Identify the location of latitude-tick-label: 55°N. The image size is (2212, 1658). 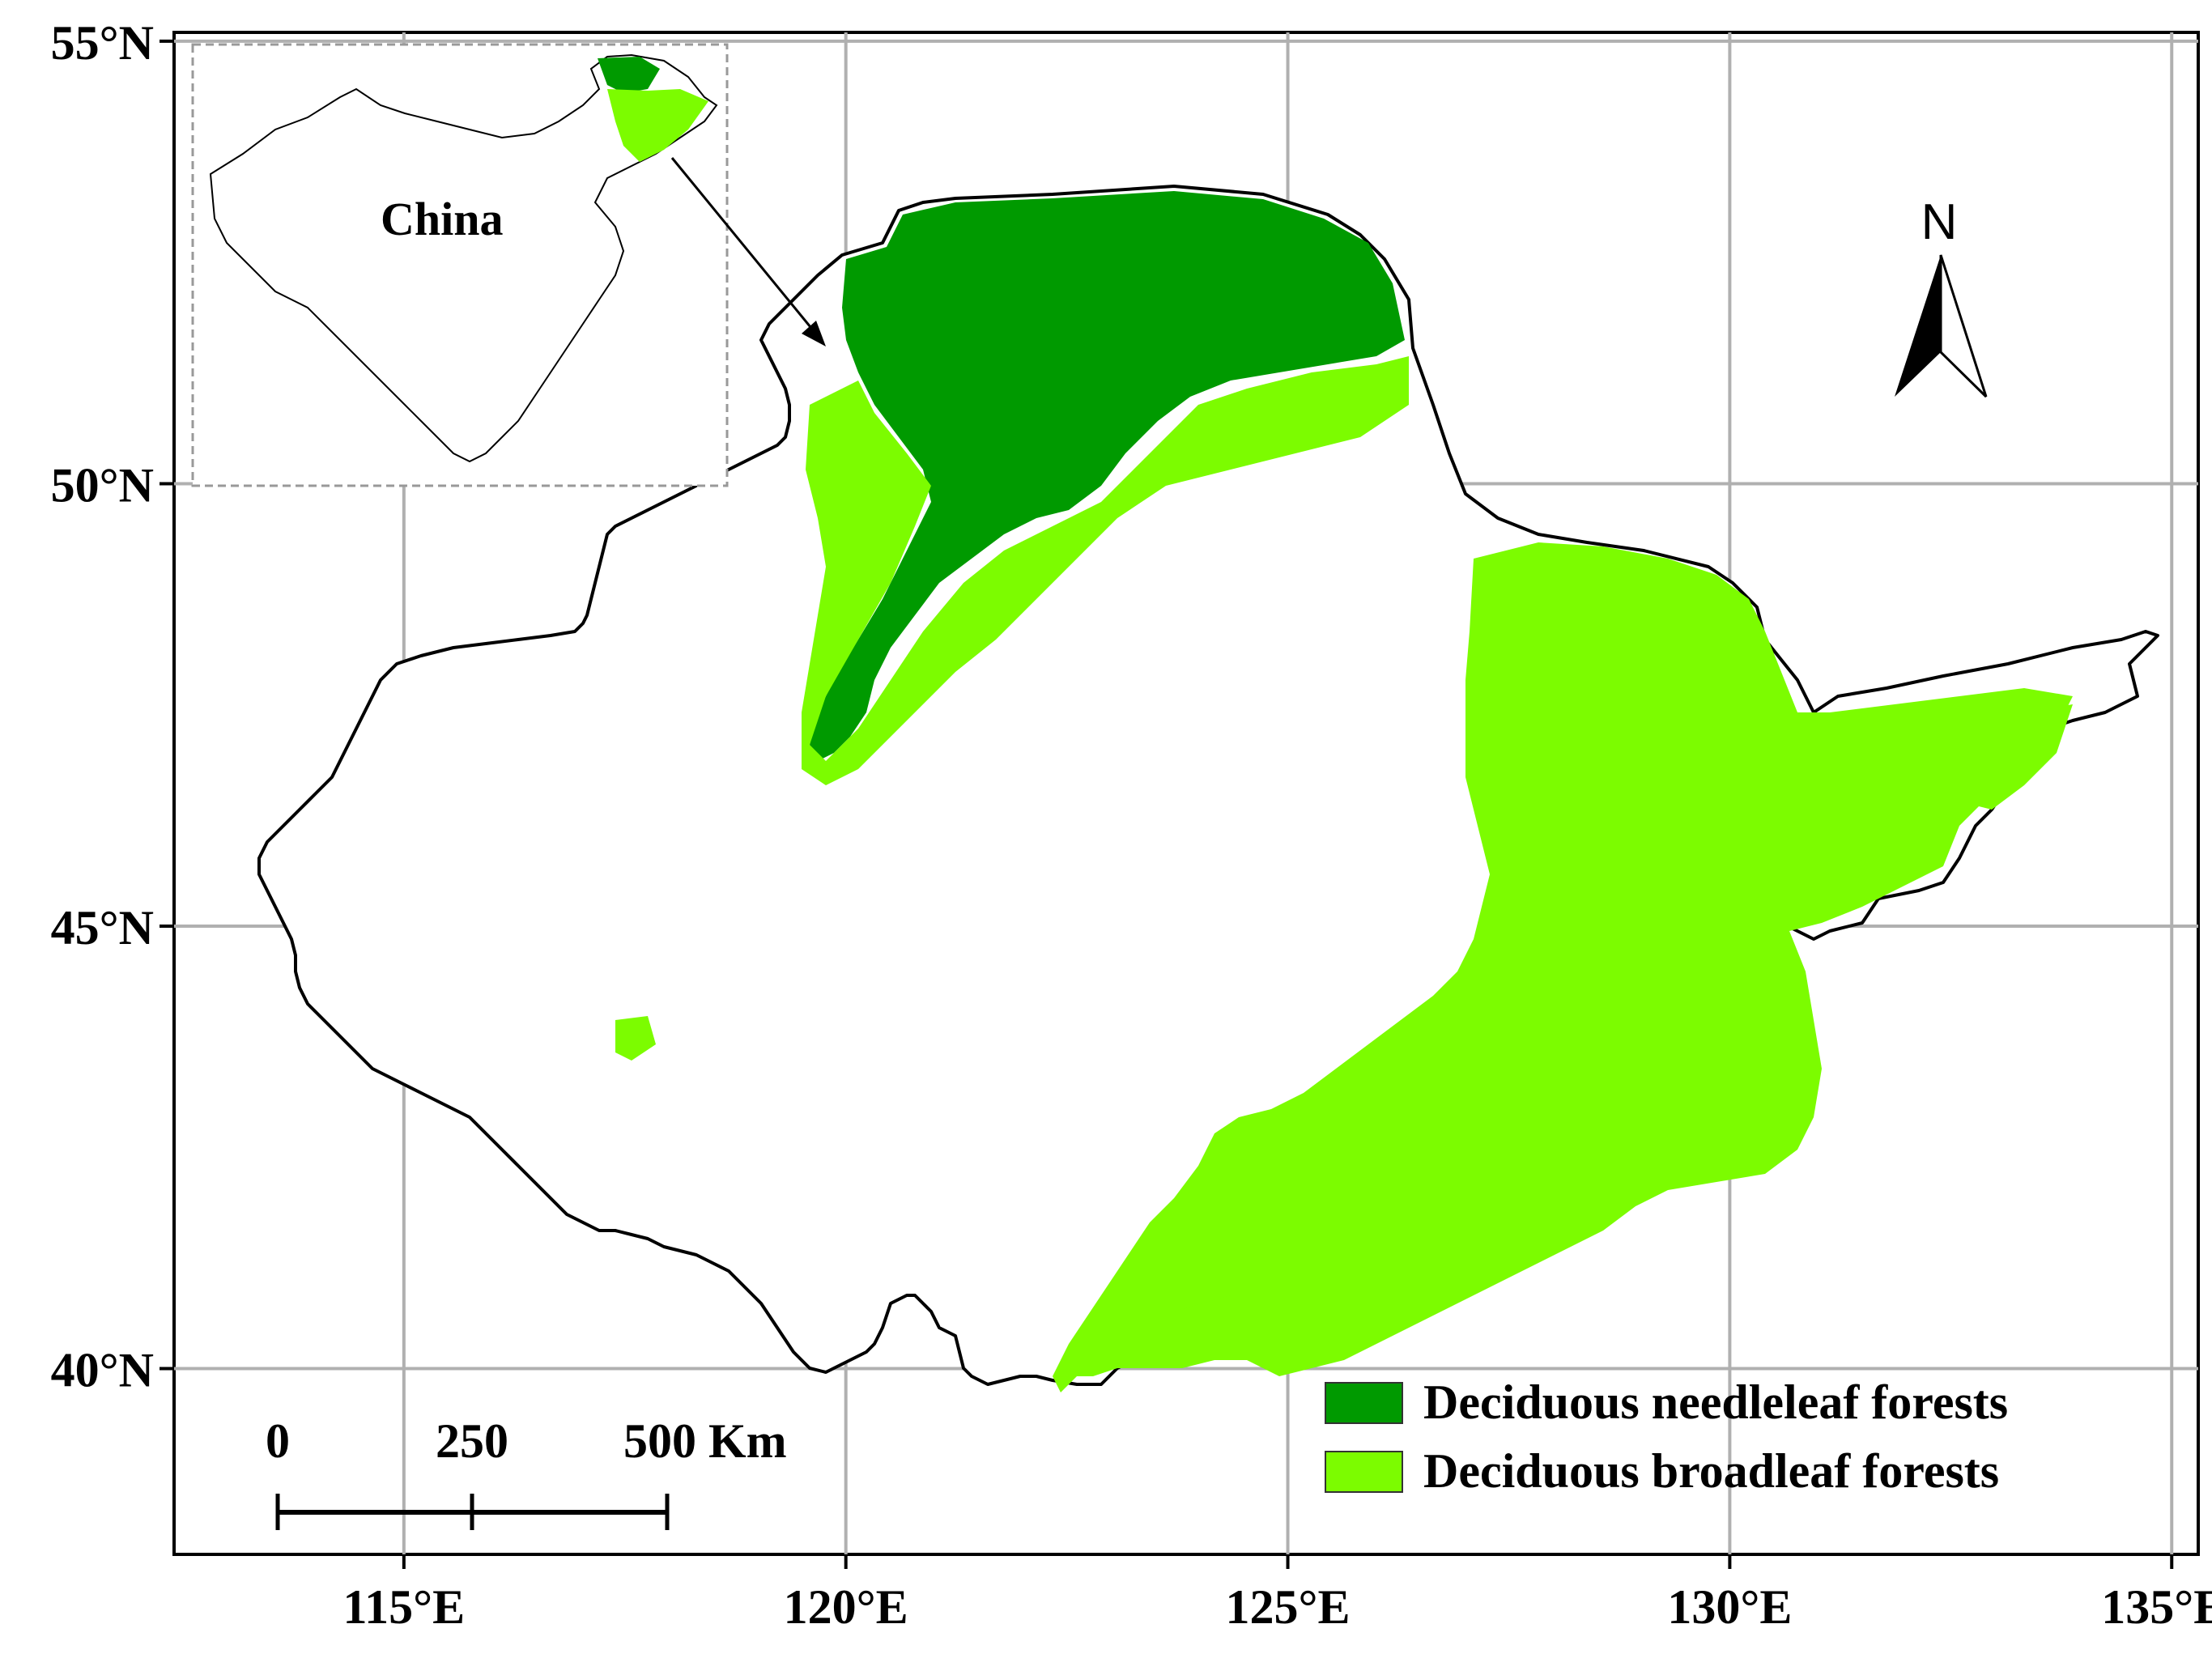
(103, 43).